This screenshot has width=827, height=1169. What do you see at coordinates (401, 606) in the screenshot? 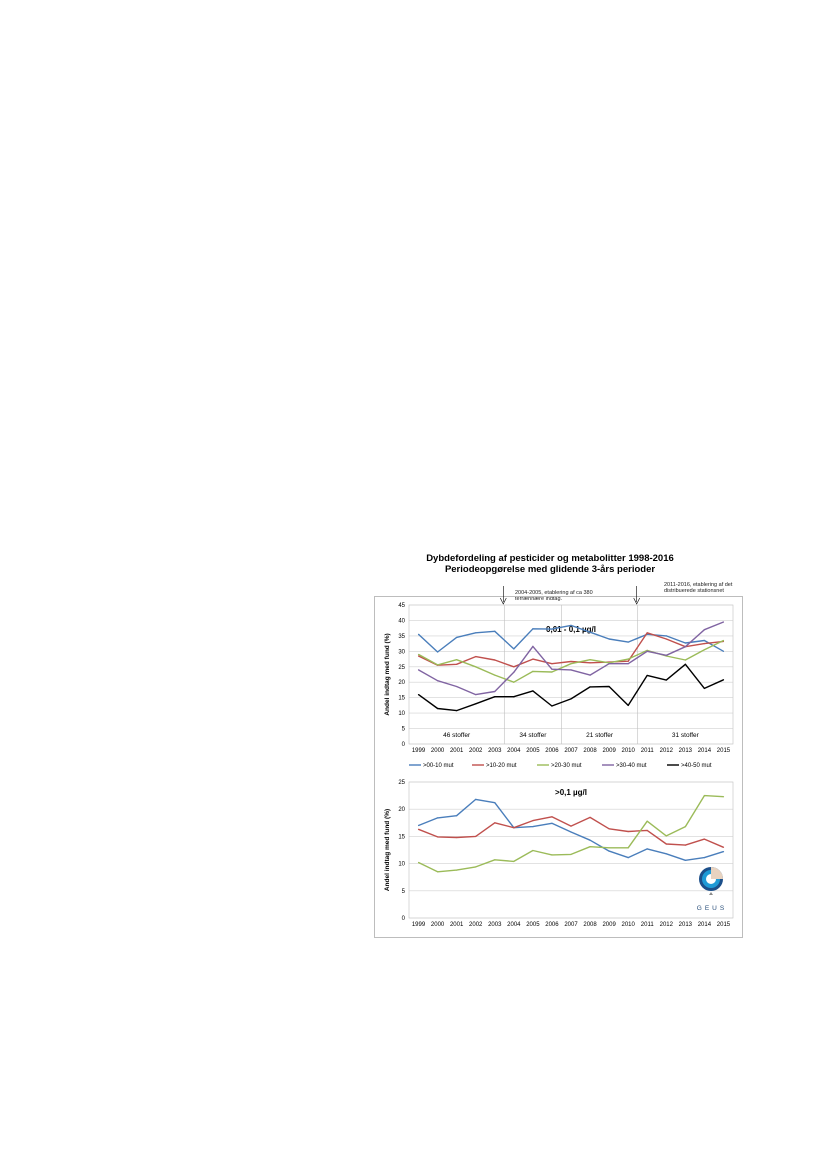
I see `y-tick-label: 45` at bounding box center [401, 606].